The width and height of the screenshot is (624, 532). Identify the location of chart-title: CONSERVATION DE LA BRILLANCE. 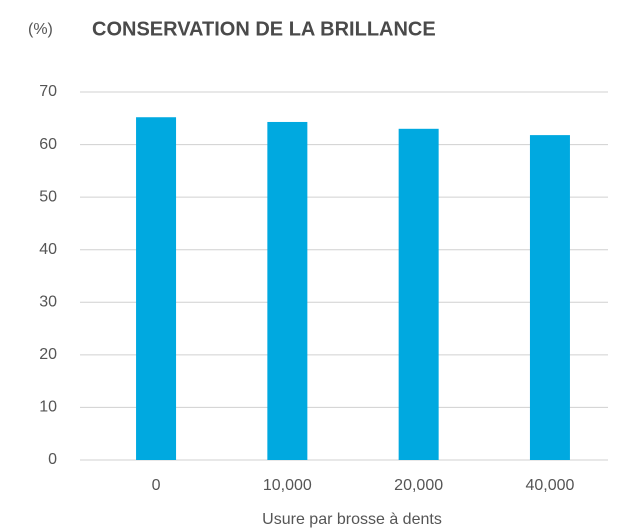
(264, 29).